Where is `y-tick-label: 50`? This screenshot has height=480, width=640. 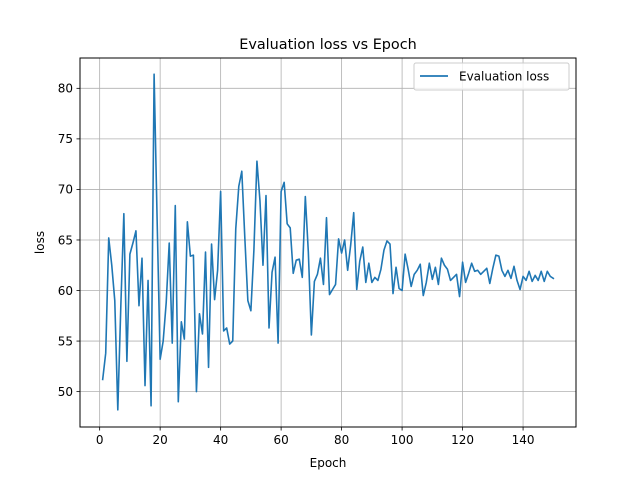 y-tick-label: 50 is located at coordinates (65, 392).